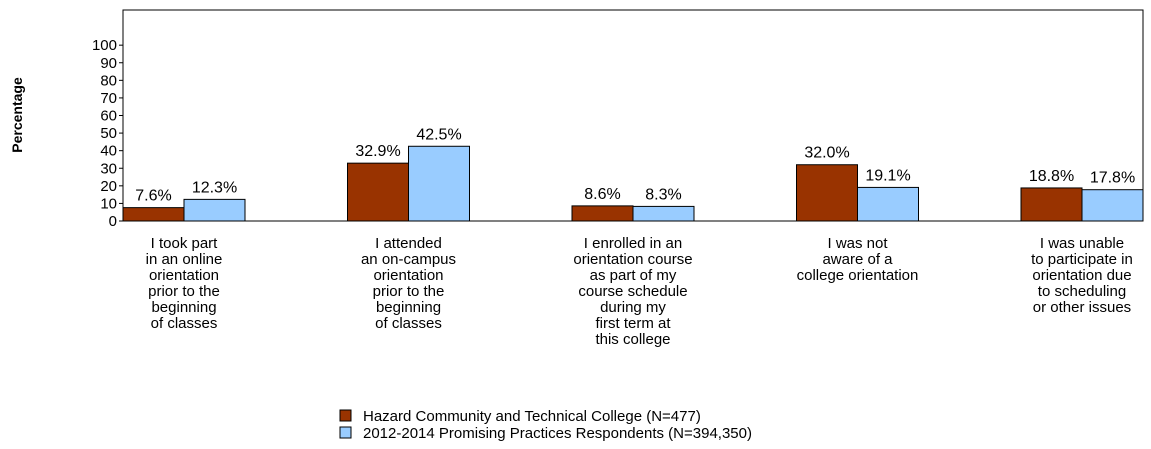 This screenshot has height=449, width=1151. What do you see at coordinates (1051, 176) in the screenshot?
I see `value-label: 18.8%` at bounding box center [1051, 176].